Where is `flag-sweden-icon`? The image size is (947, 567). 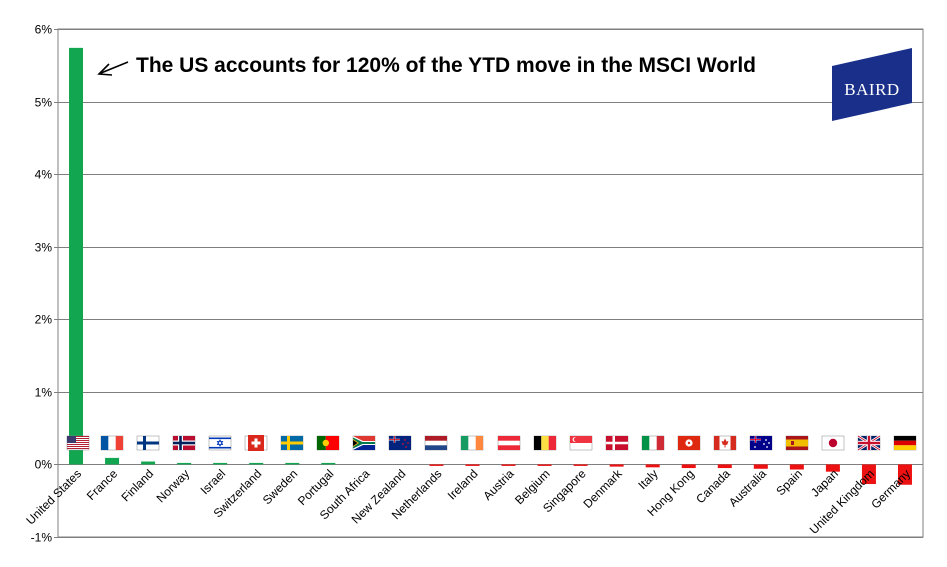 flag-sweden-icon is located at coordinates (292, 443).